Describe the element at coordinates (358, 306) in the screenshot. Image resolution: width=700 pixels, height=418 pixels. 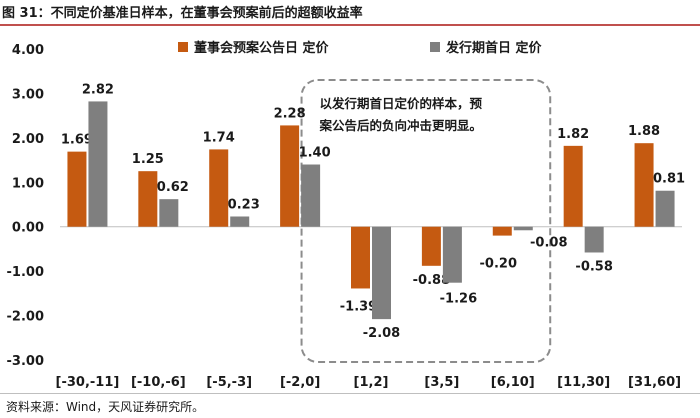
I see `data-label: -1.39` at that location.